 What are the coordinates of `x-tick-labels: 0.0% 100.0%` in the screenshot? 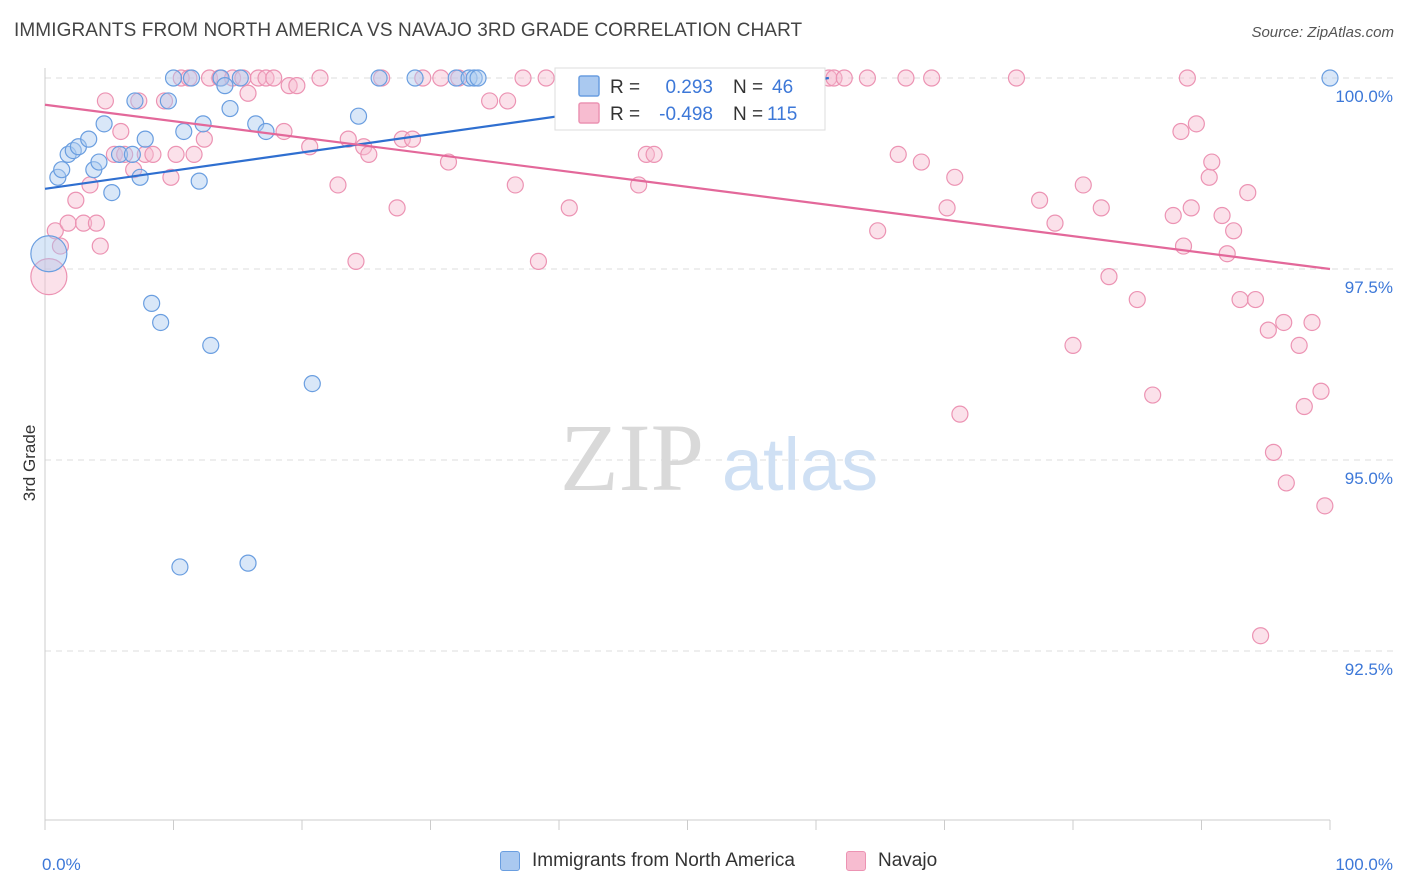 It's located at (717, 864).